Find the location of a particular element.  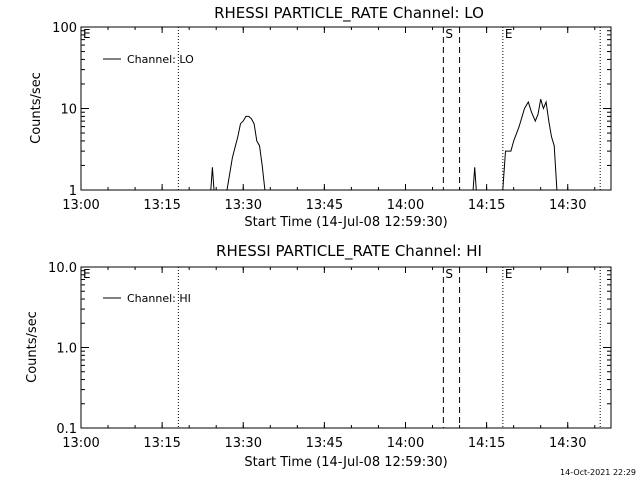

y-tick-label: 100 is located at coordinates (64, 28).